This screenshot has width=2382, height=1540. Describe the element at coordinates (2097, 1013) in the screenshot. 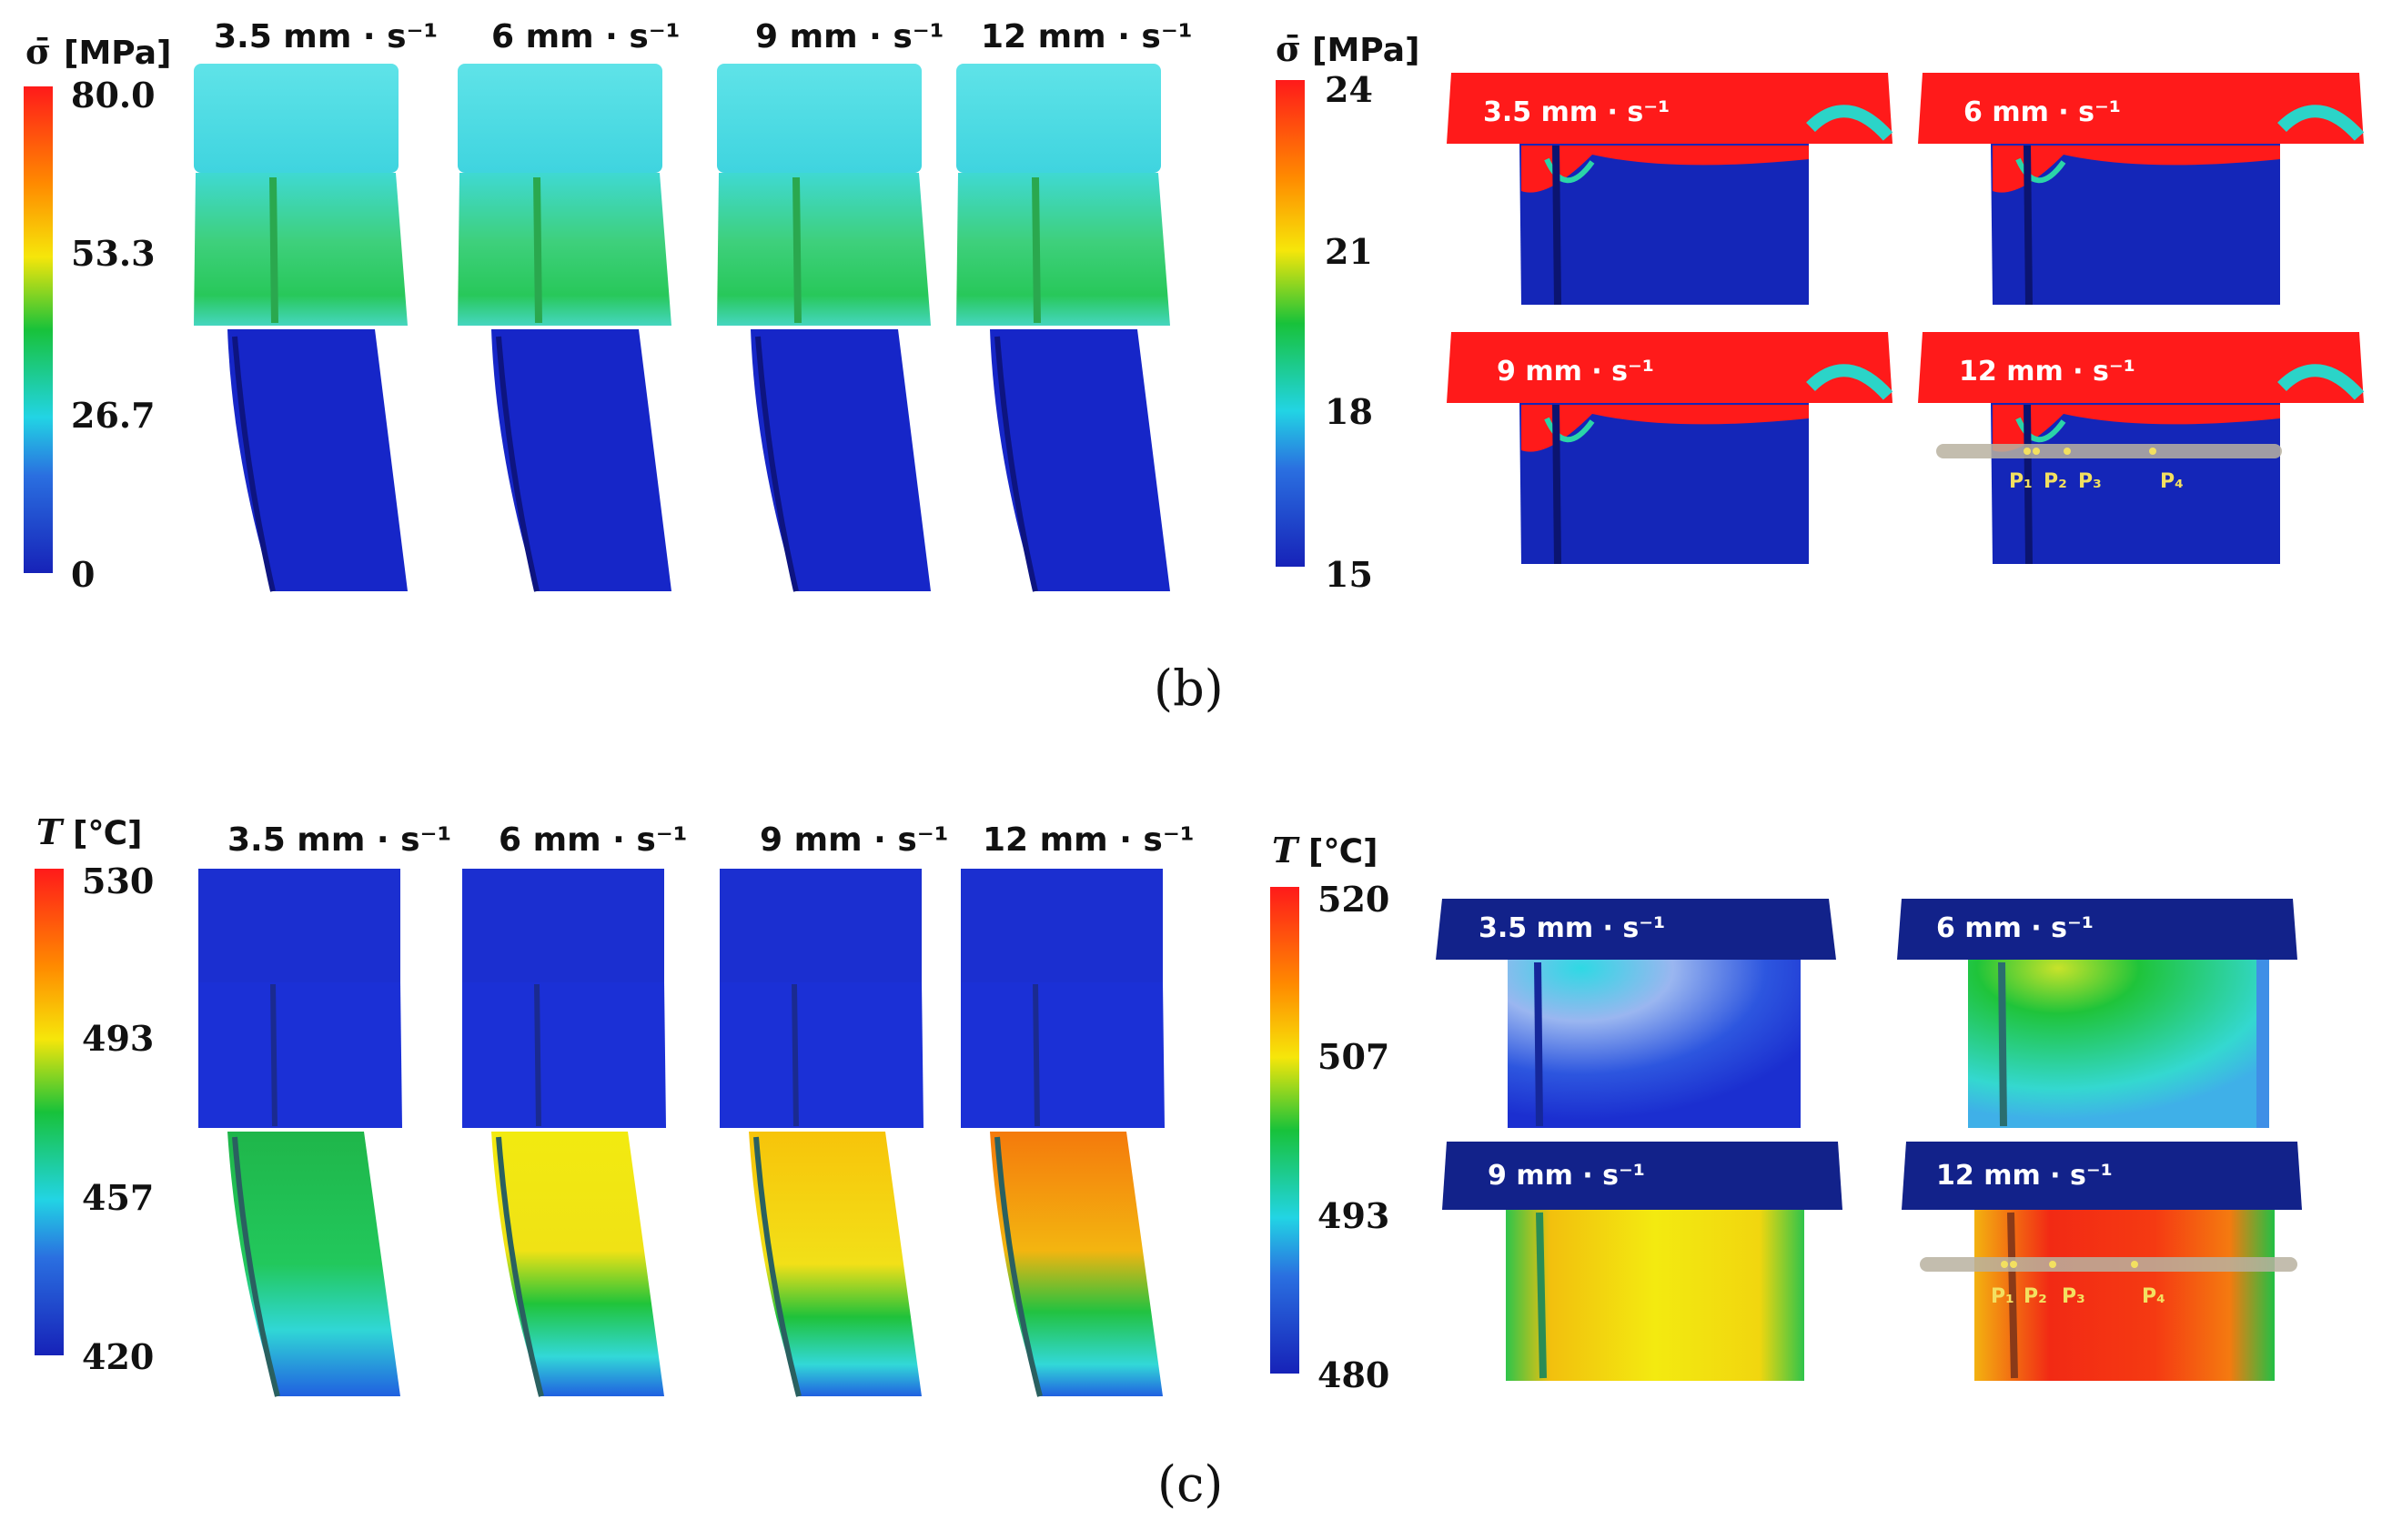

I see `temperature-zoom: 6 mm · s⁻¹` at that location.